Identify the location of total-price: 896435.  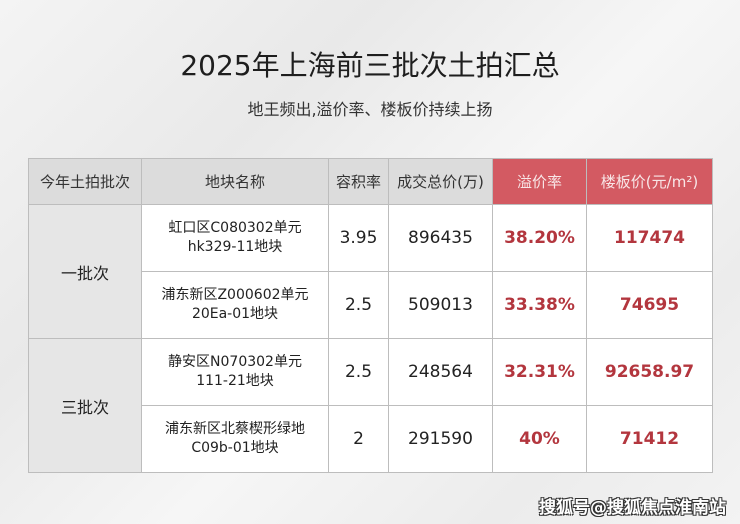
(440, 238).